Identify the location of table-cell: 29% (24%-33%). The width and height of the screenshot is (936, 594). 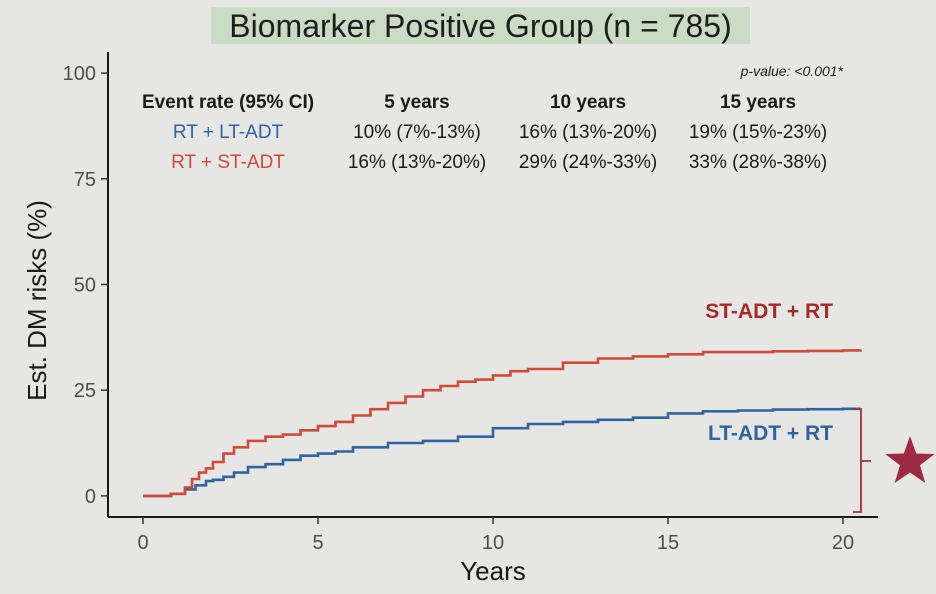
(588, 162).